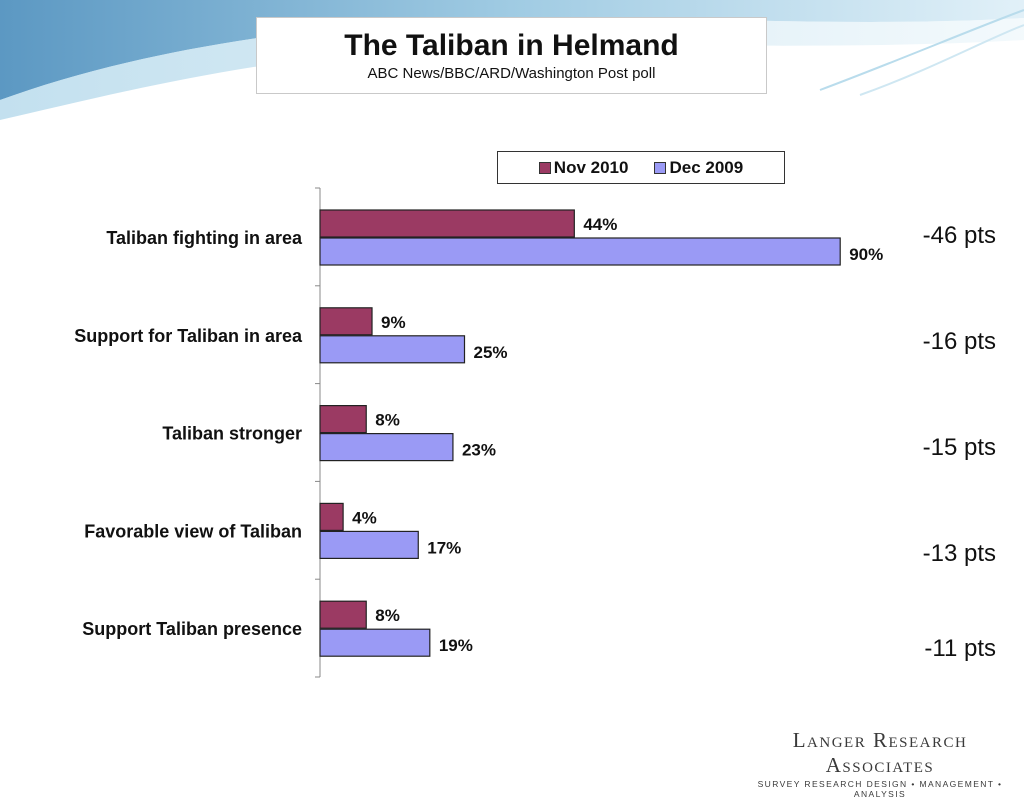 Image resolution: width=1024 pixels, height=799 pixels. Describe the element at coordinates (192, 629) in the screenshot. I see `category-label: Support Taliban presence` at that location.